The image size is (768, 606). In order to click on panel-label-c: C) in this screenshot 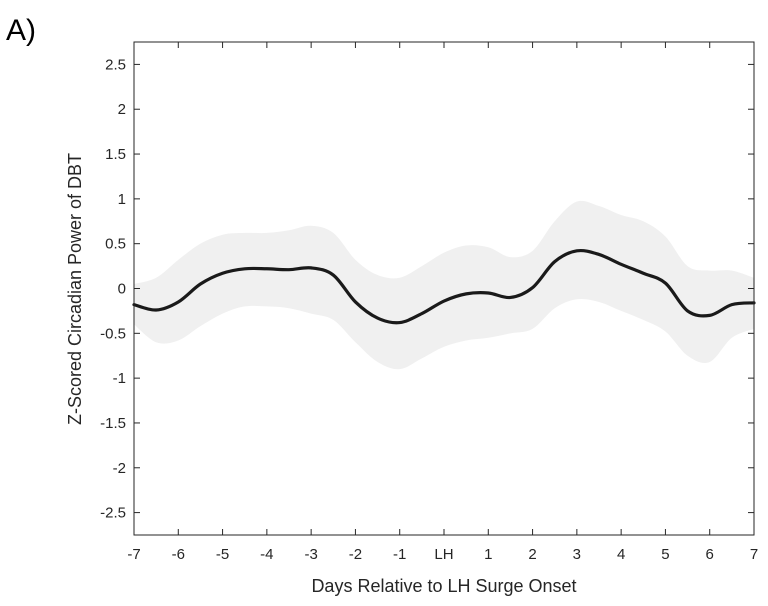, I will do `click(18, 604)`.